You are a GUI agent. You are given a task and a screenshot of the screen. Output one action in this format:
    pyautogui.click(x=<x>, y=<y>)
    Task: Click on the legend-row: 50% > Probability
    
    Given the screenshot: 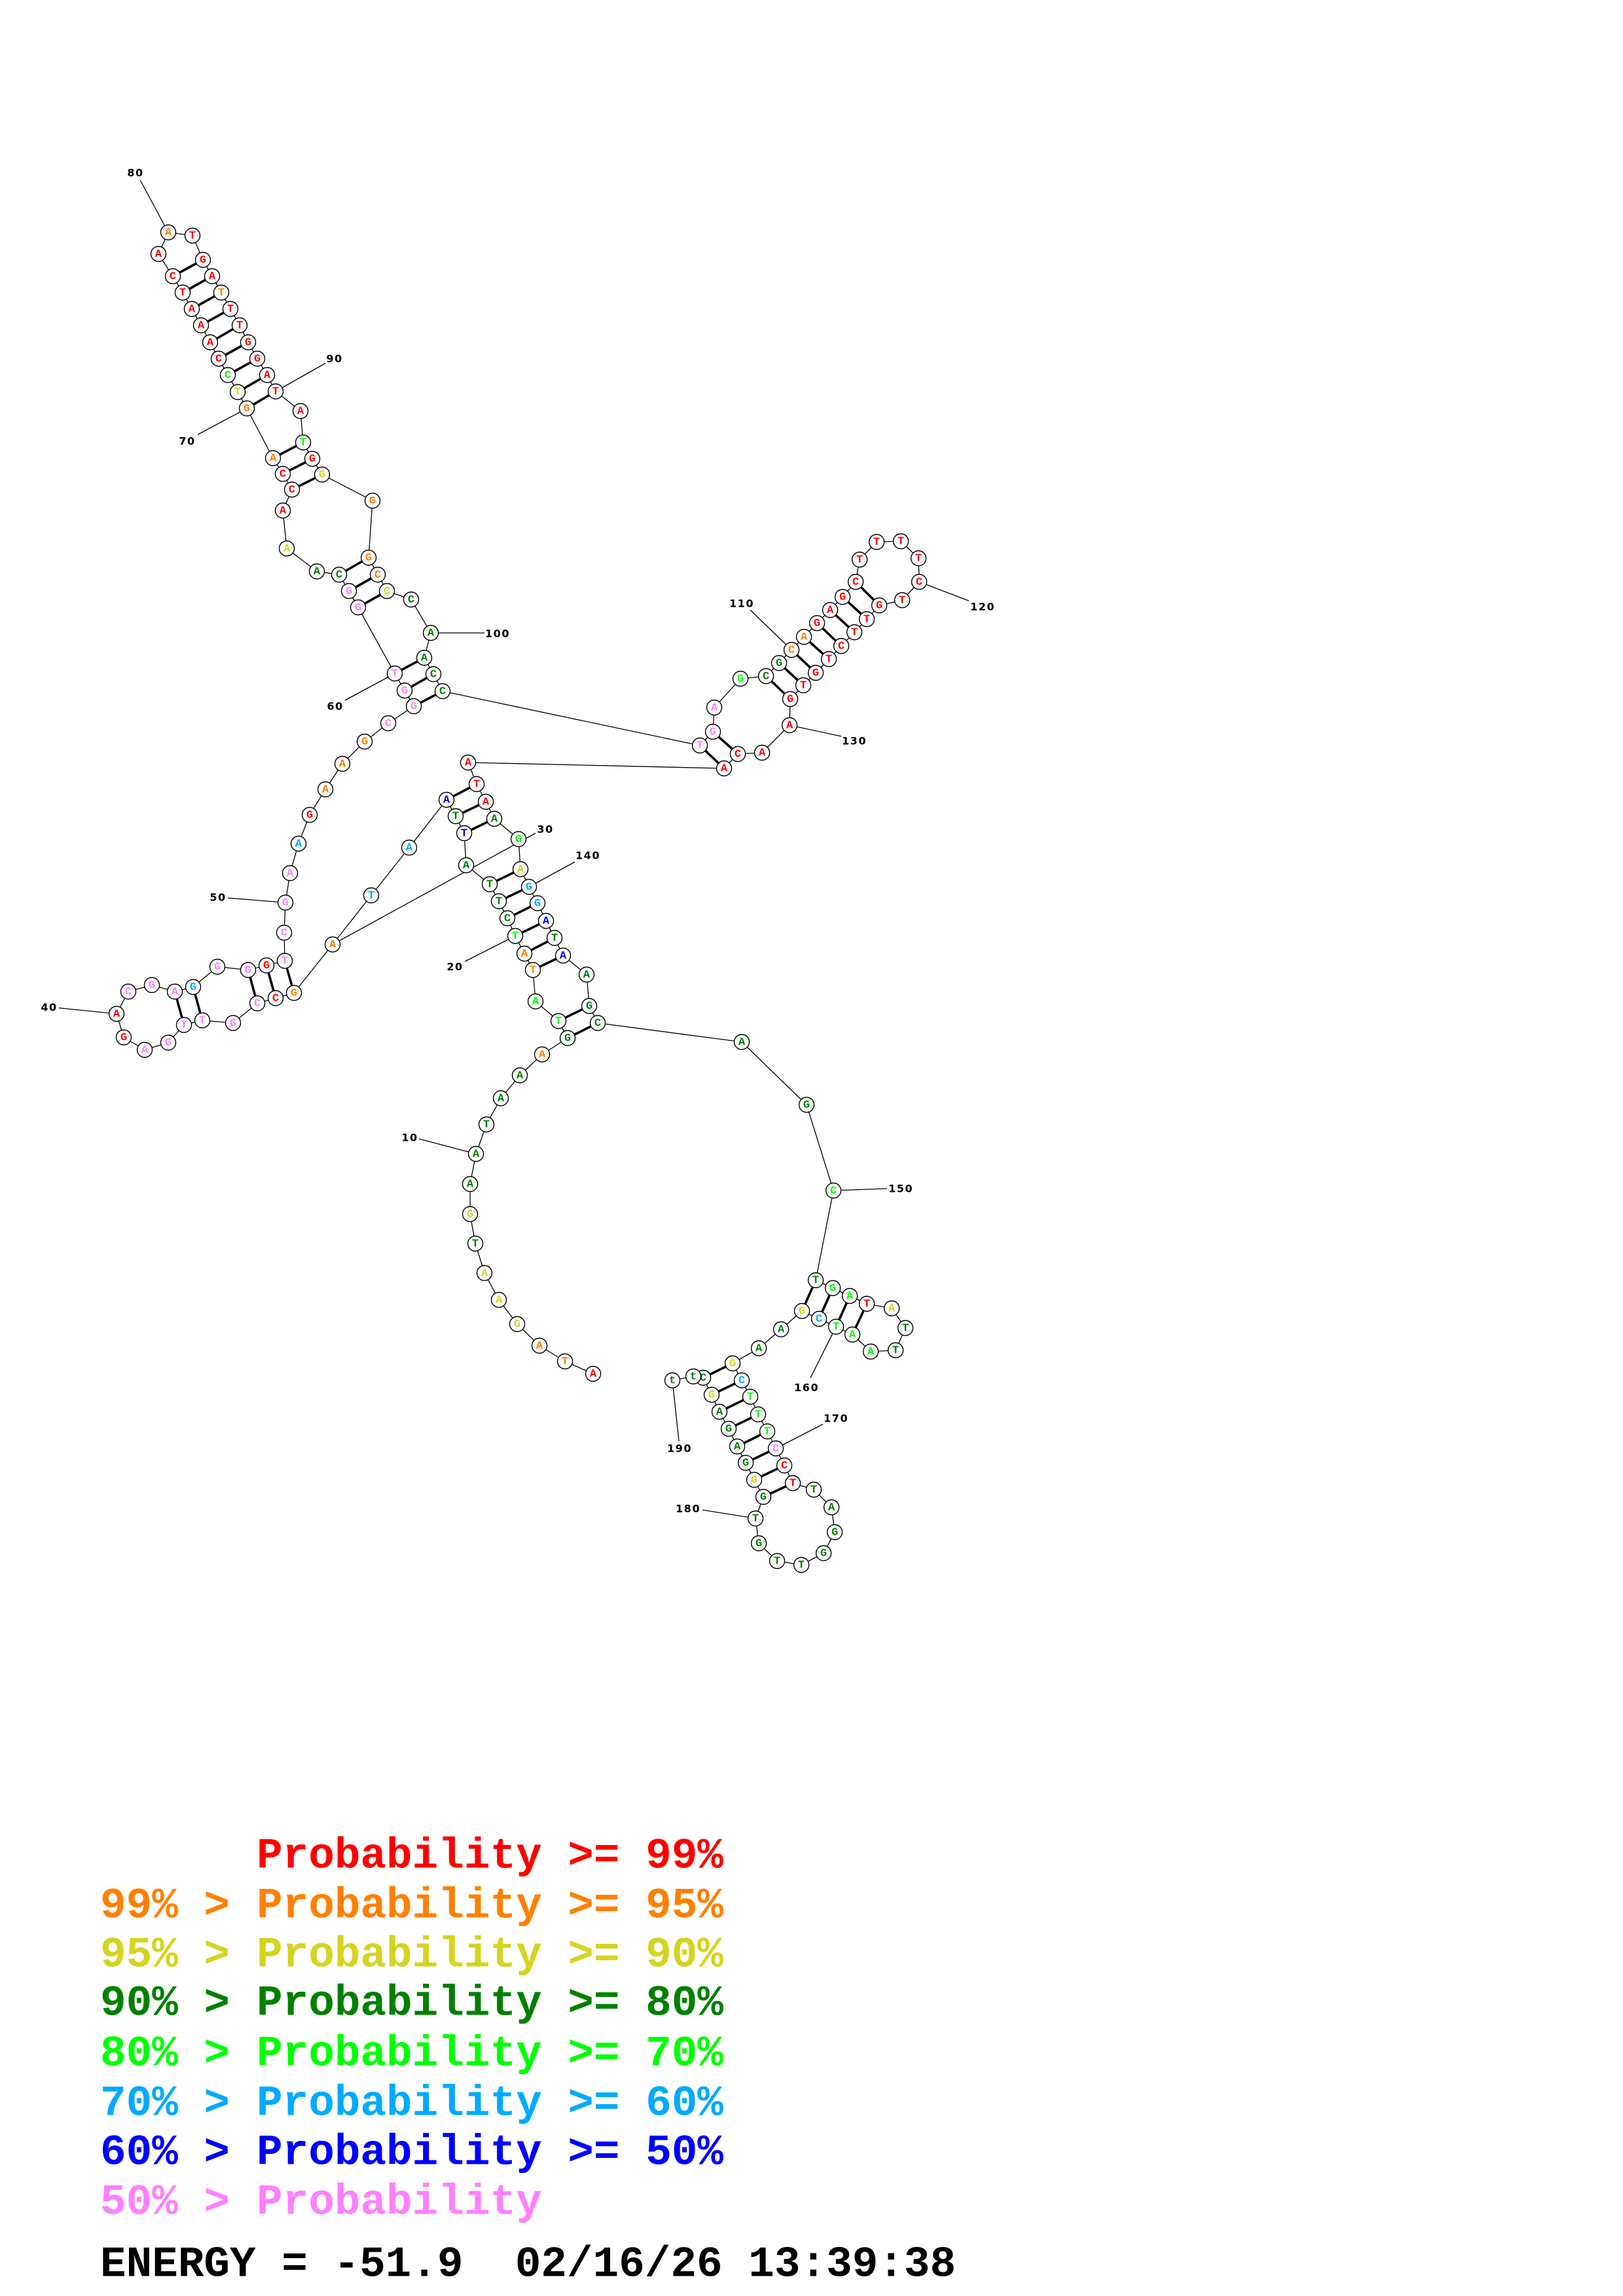 What is the action you would take?
    pyautogui.click(x=321, y=2202)
    